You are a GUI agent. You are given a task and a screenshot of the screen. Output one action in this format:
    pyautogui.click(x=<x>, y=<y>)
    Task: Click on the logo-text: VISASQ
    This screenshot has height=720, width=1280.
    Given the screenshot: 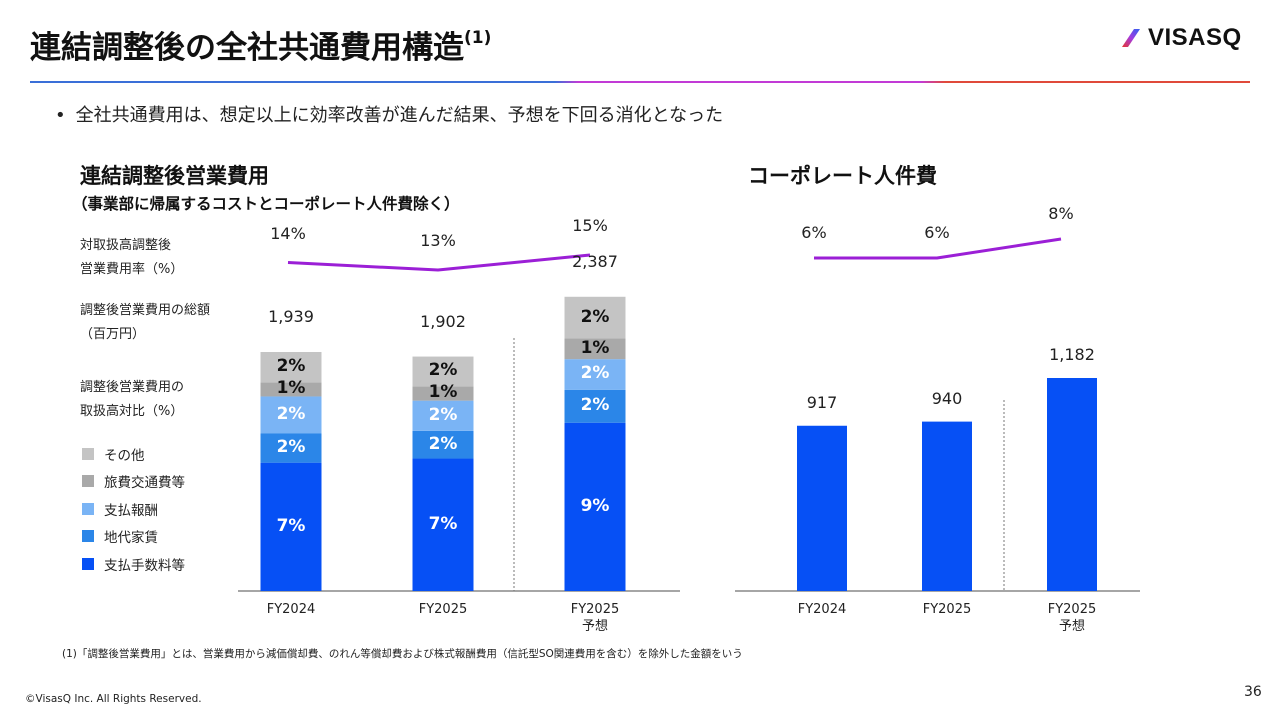 What is the action you would take?
    pyautogui.click(x=1195, y=37)
    